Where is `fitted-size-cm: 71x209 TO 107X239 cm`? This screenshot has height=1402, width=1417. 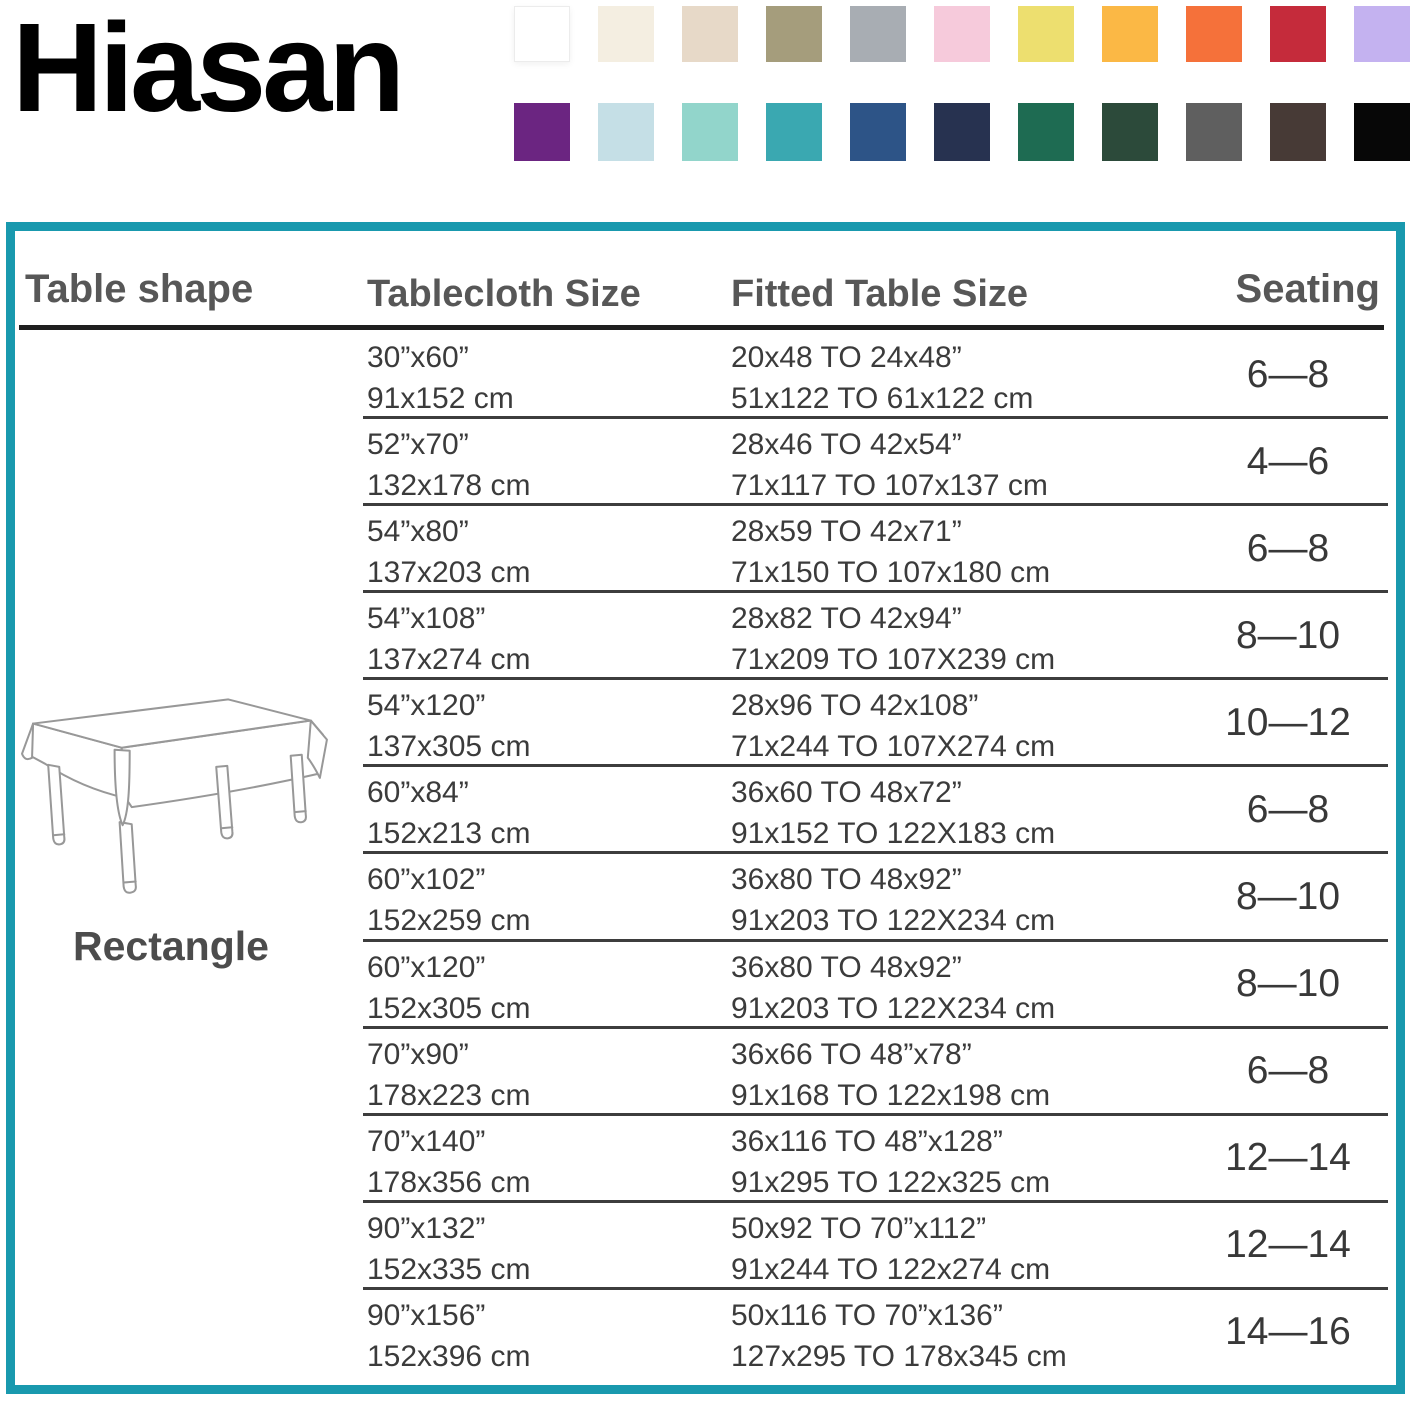 fitted-size-cm: 71x209 TO 107X239 cm is located at coordinates (893, 660).